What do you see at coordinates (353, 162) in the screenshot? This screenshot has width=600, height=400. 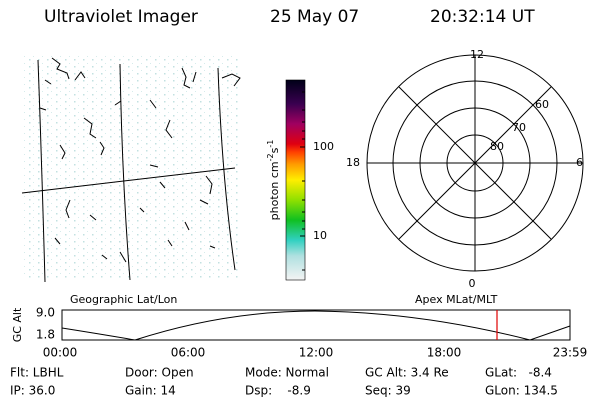 I see `mlt-label: 18` at bounding box center [353, 162].